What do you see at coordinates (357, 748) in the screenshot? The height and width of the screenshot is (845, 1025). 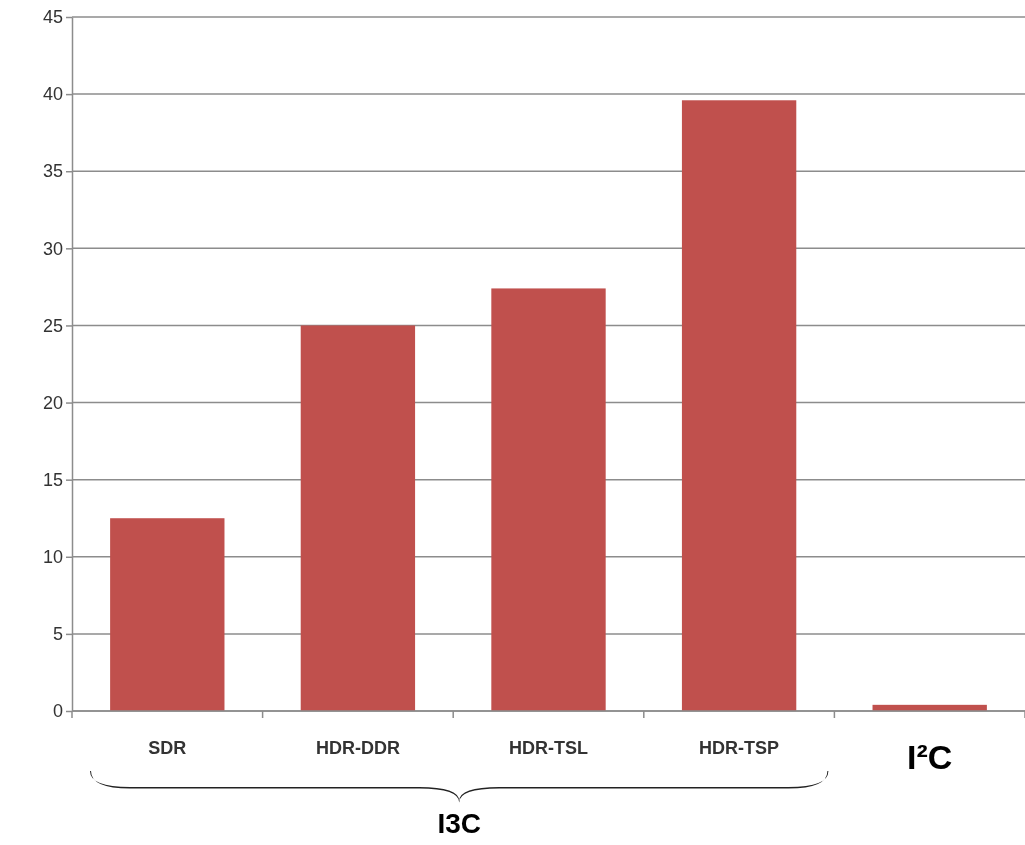 I see `x-tick-label: HDR-DDR` at bounding box center [357, 748].